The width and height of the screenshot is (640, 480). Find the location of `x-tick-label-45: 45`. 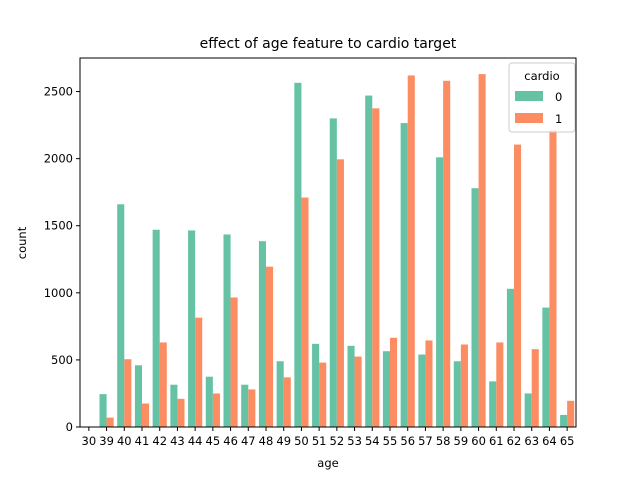

x-tick-label-45: 45 is located at coordinates (213, 441).